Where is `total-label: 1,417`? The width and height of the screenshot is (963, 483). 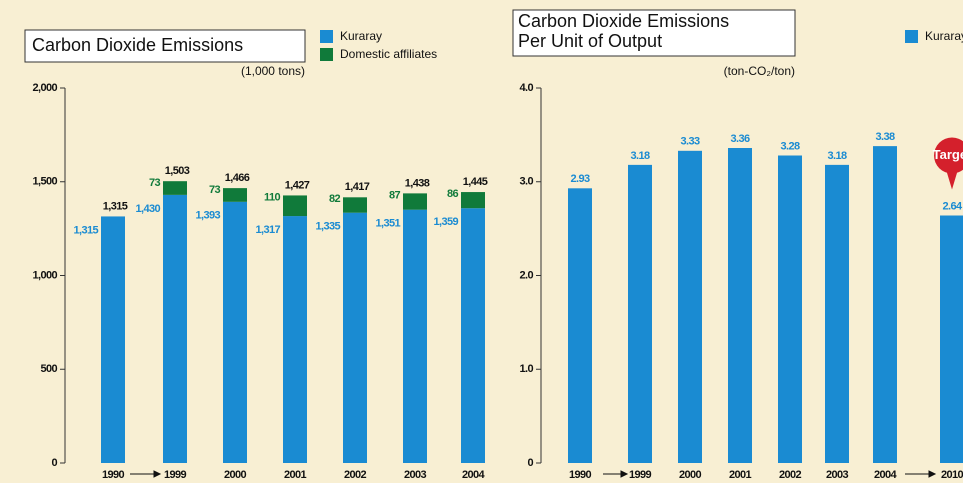
total-label: 1,417 is located at coordinates (357, 187).